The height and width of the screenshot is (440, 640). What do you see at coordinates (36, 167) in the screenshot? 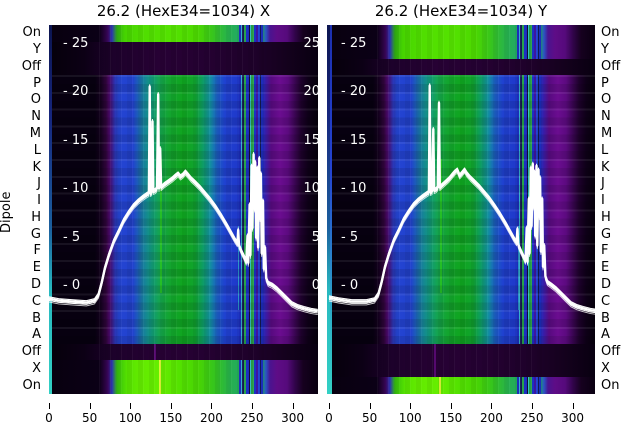
I see `row-label: K` at bounding box center [36, 167].